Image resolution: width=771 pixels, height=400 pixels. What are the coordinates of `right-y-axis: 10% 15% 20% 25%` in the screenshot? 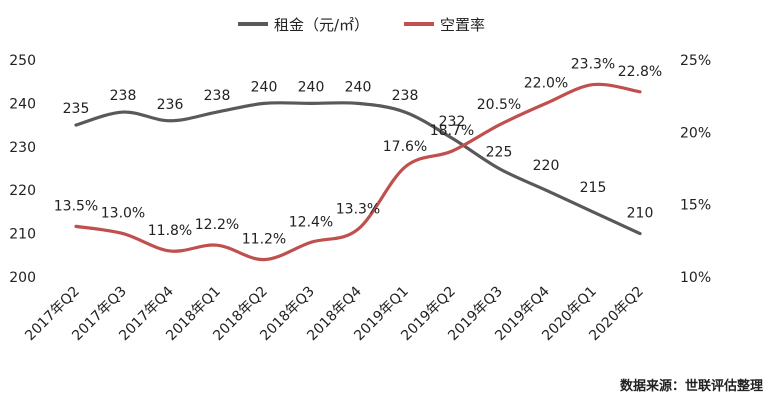 It's located at (695, 169).